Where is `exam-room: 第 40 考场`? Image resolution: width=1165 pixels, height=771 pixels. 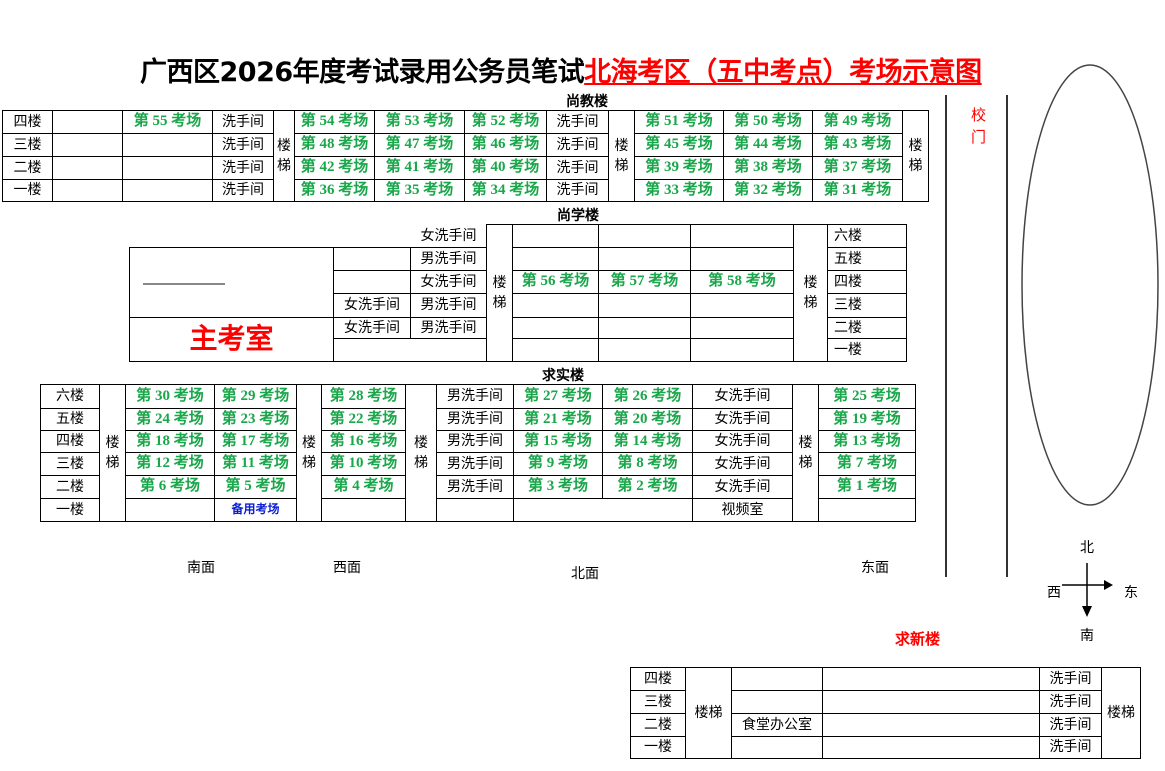
exam-room: 第 40 考场 is located at coordinates (505, 168).